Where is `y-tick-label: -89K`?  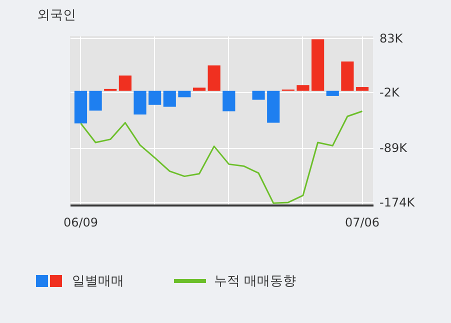 y-tick-label: -89K is located at coordinates (394, 148).